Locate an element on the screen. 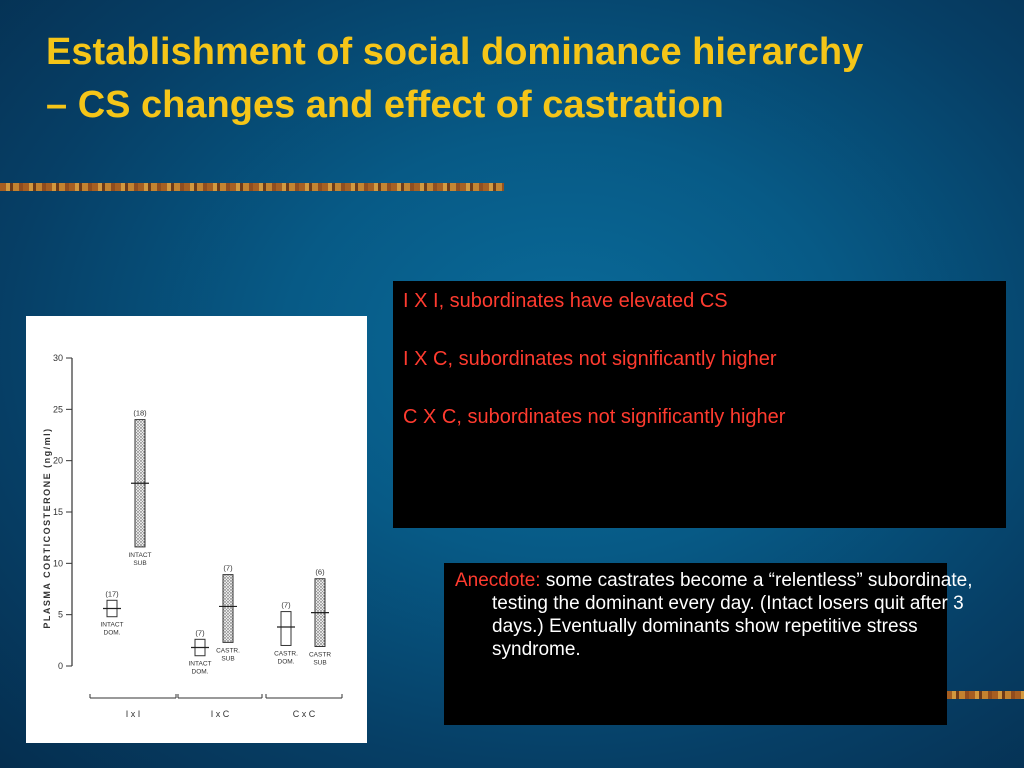 This screenshot has width=1024, height=768. y-tick-label: 5 is located at coordinates (60, 615).